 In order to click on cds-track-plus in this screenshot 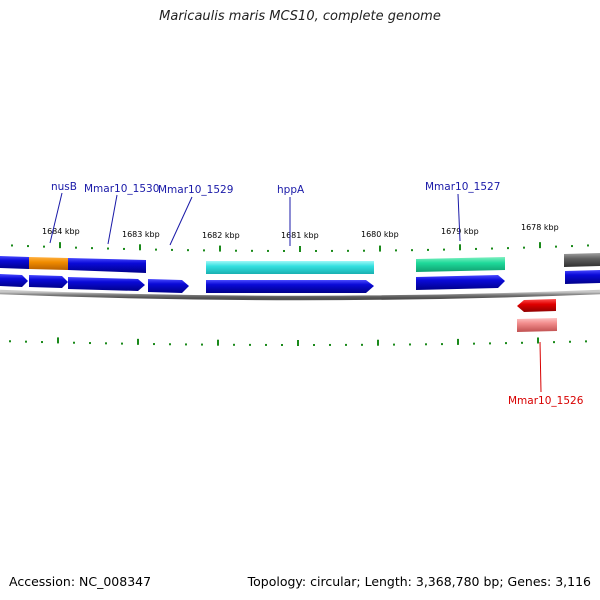, I will do `click(300, 281)`.